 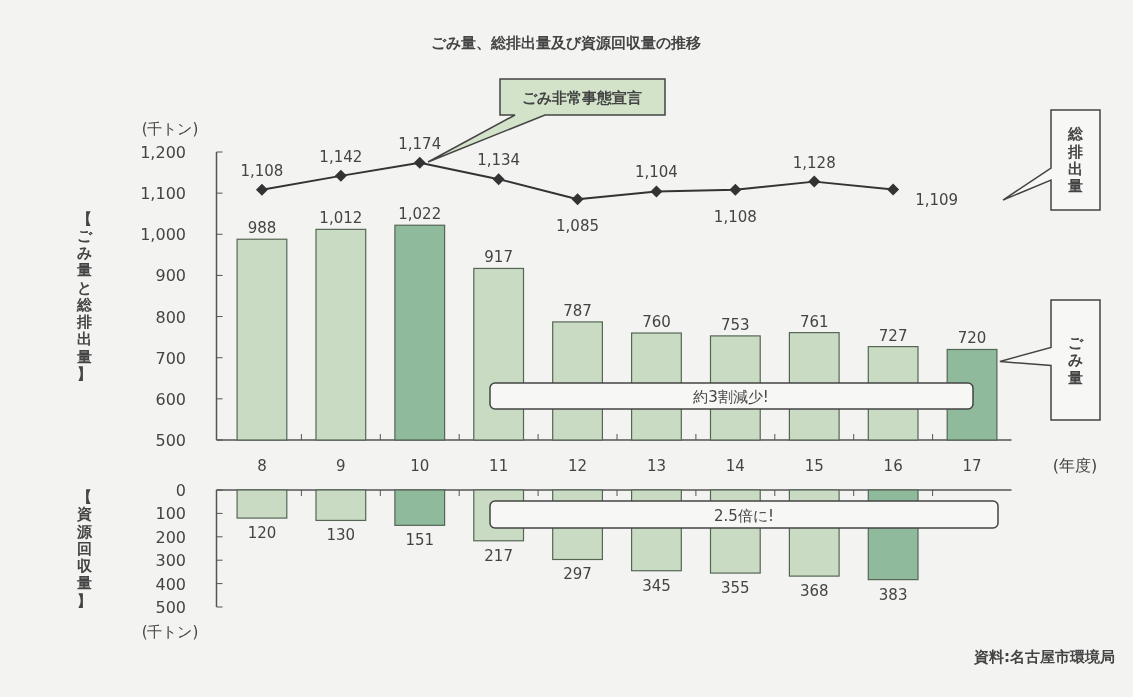 I want to click on data-label: 761, so click(x=814, y=321).